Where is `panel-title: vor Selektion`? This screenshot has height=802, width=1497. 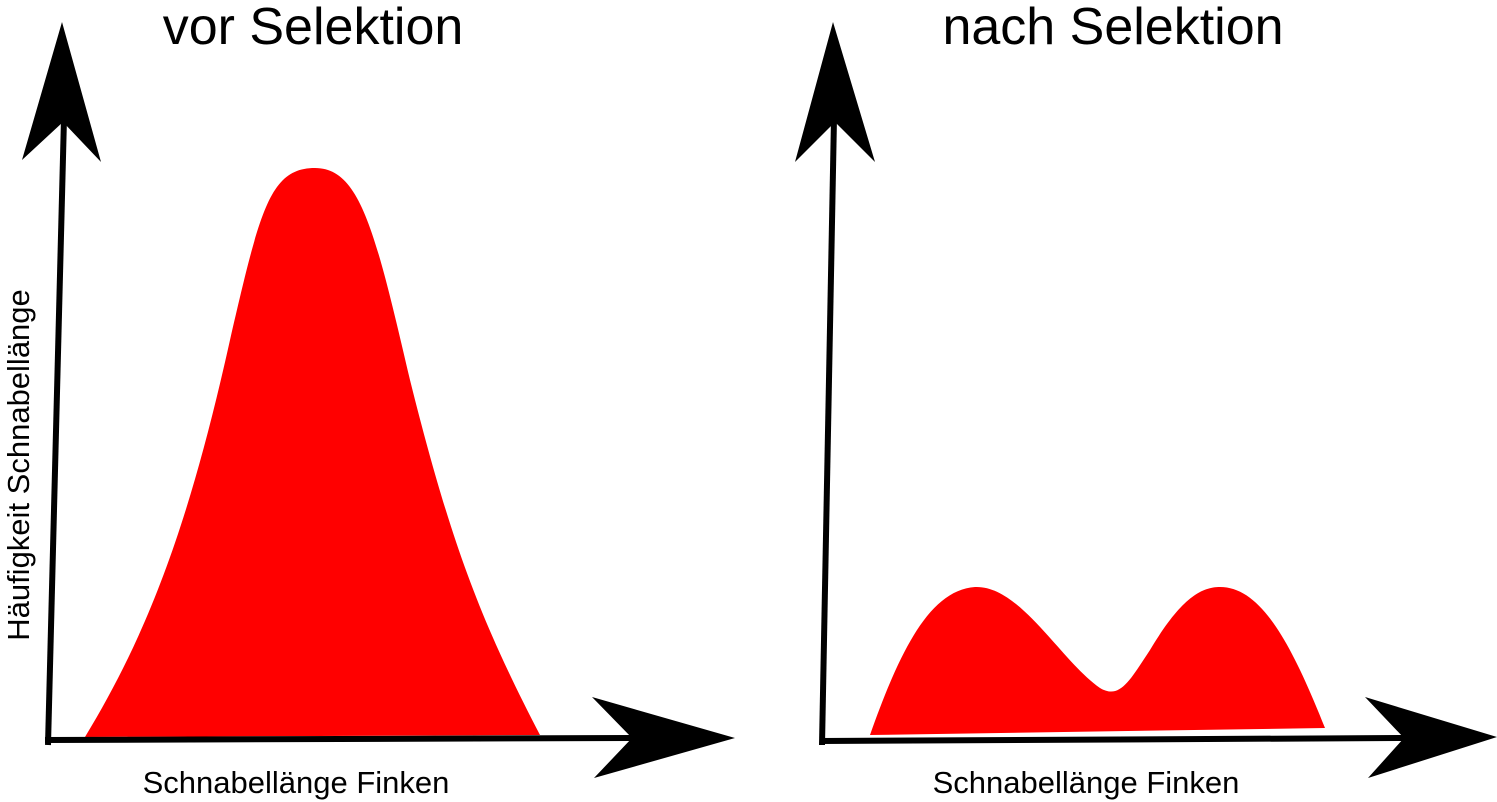 panel-title: vor Selektion is located at coordinates (313, 28).